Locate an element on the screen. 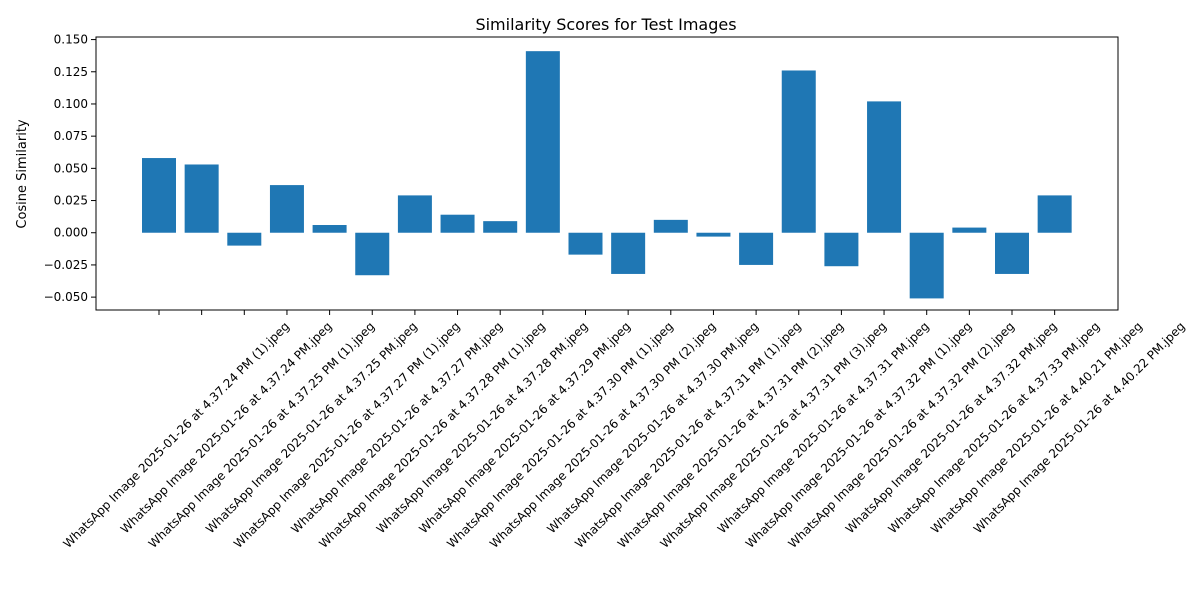 Image resolution: width=1200 pixels, height=600 pixels. y-axis-title: Cosine Similarity is located at coordinates (22, 174).